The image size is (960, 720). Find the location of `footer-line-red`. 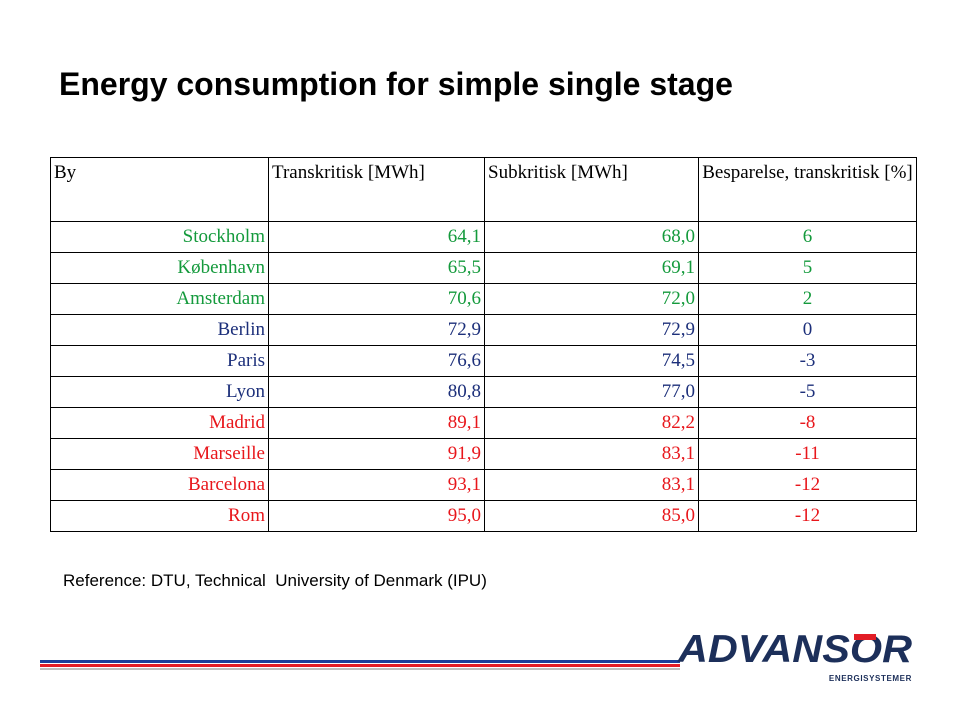

footer-line-red is located at coordinates (360, 665).